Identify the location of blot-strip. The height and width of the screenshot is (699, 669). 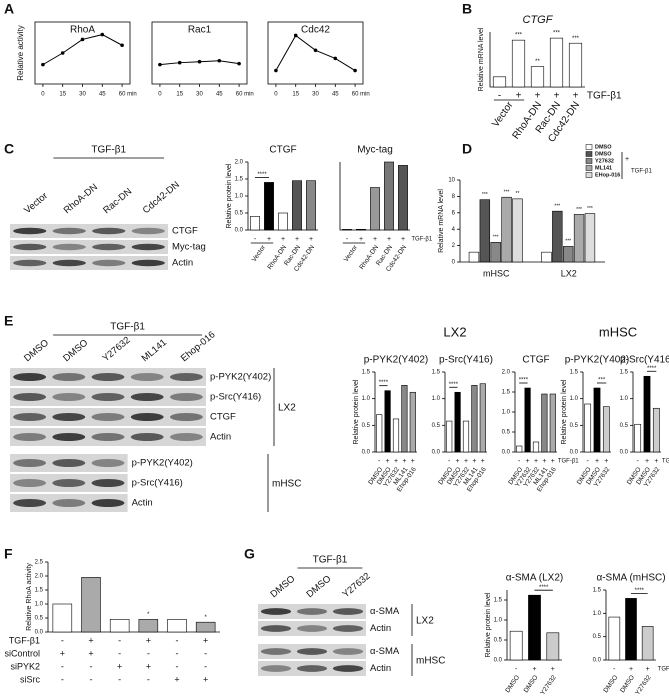
(89, 247).